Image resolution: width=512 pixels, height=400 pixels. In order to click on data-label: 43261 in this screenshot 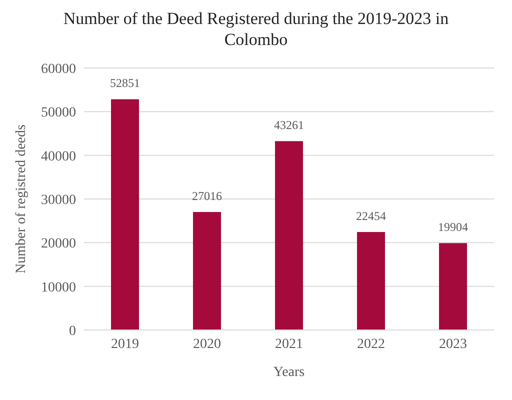, I will do `click(289, 125)`.